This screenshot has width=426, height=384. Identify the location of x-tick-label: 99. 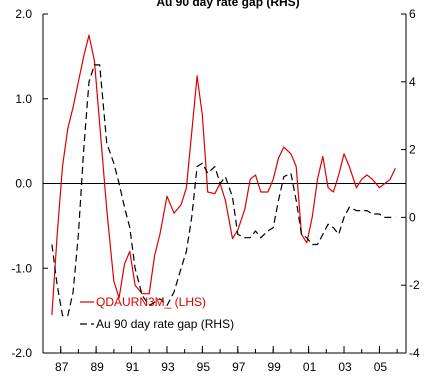
(275, 367).